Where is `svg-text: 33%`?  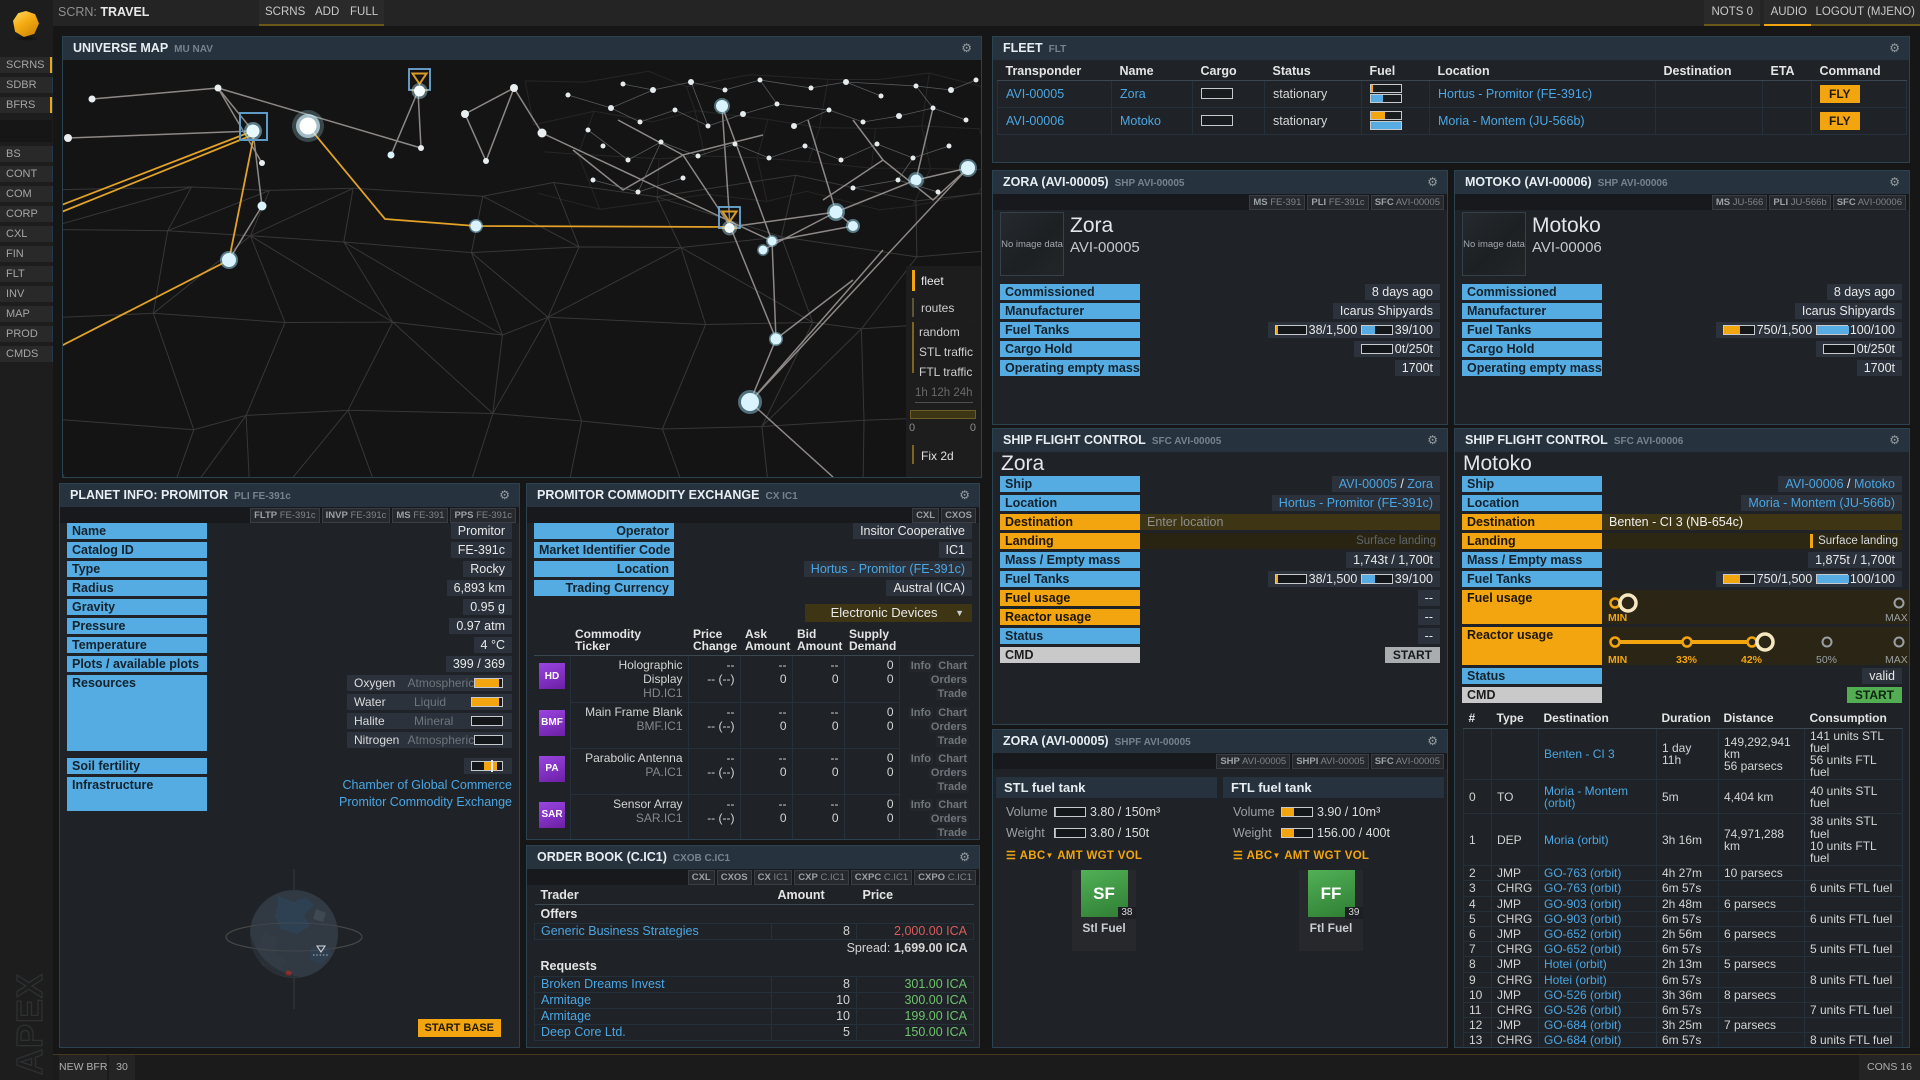 svg-text: 33% is located at coordinates (1687, 659).